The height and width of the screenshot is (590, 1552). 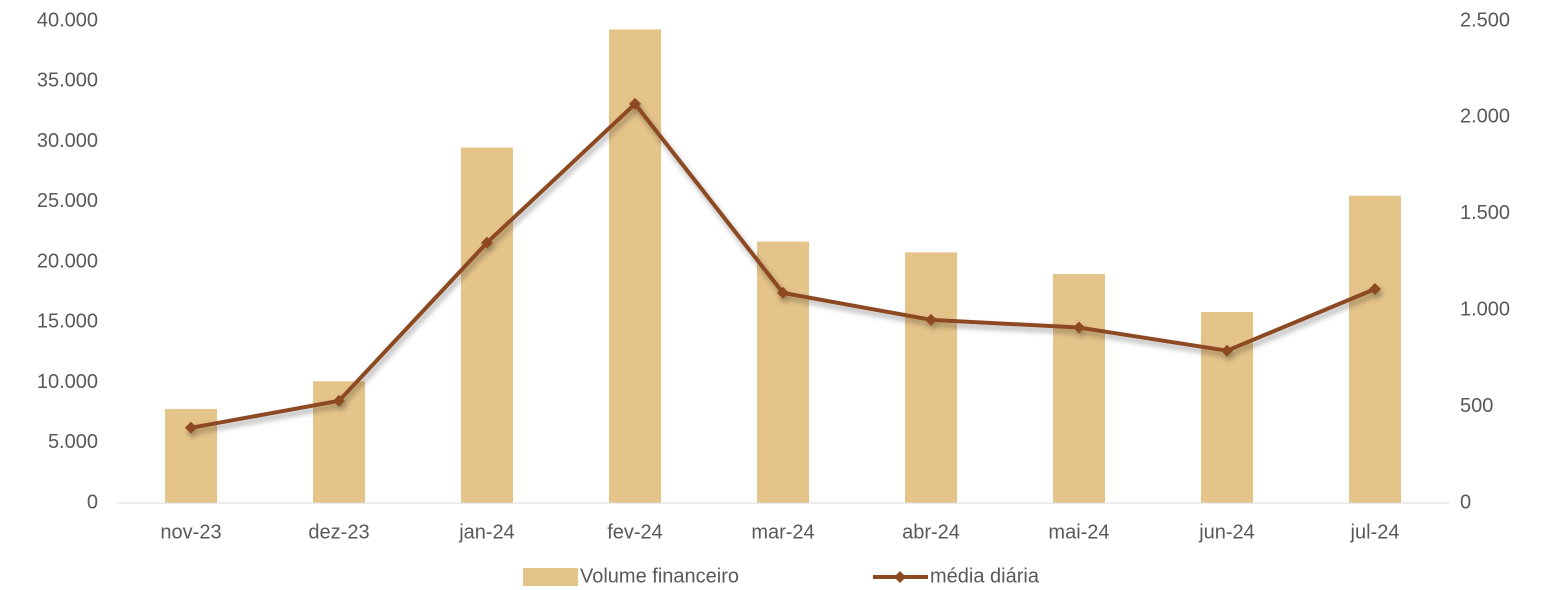 What do you see at coordinates (67, 141) in the screenshot?
I see `y-tick-label: 30.000` at bounding box center [67, 141].